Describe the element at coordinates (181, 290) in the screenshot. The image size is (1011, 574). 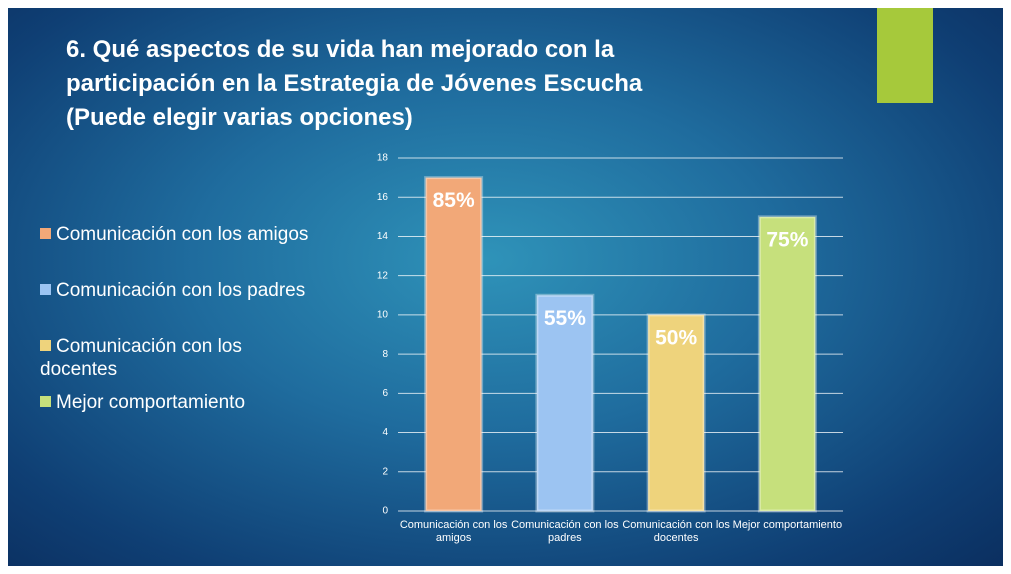
I see `legend-label: Comunicación con los padres` at that location.